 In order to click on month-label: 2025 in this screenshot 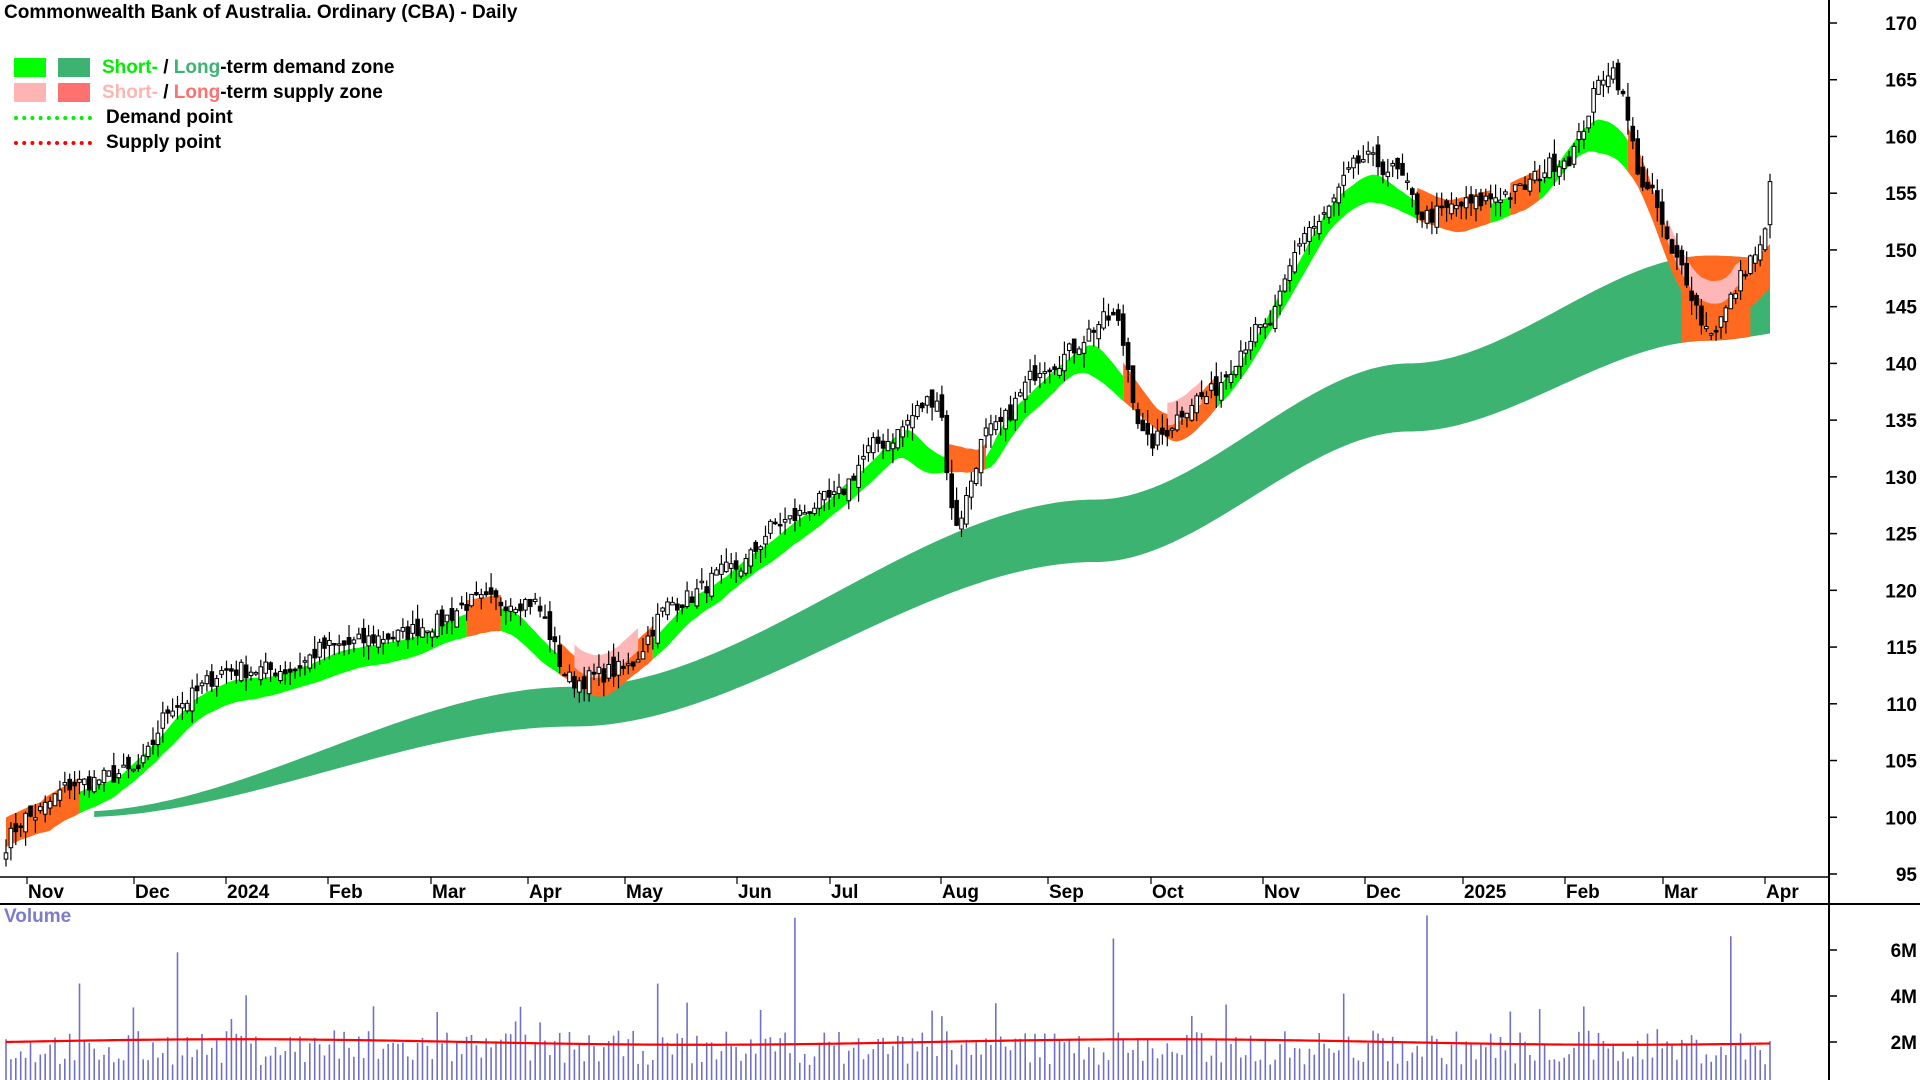, I will do `click(1485, 892)`.